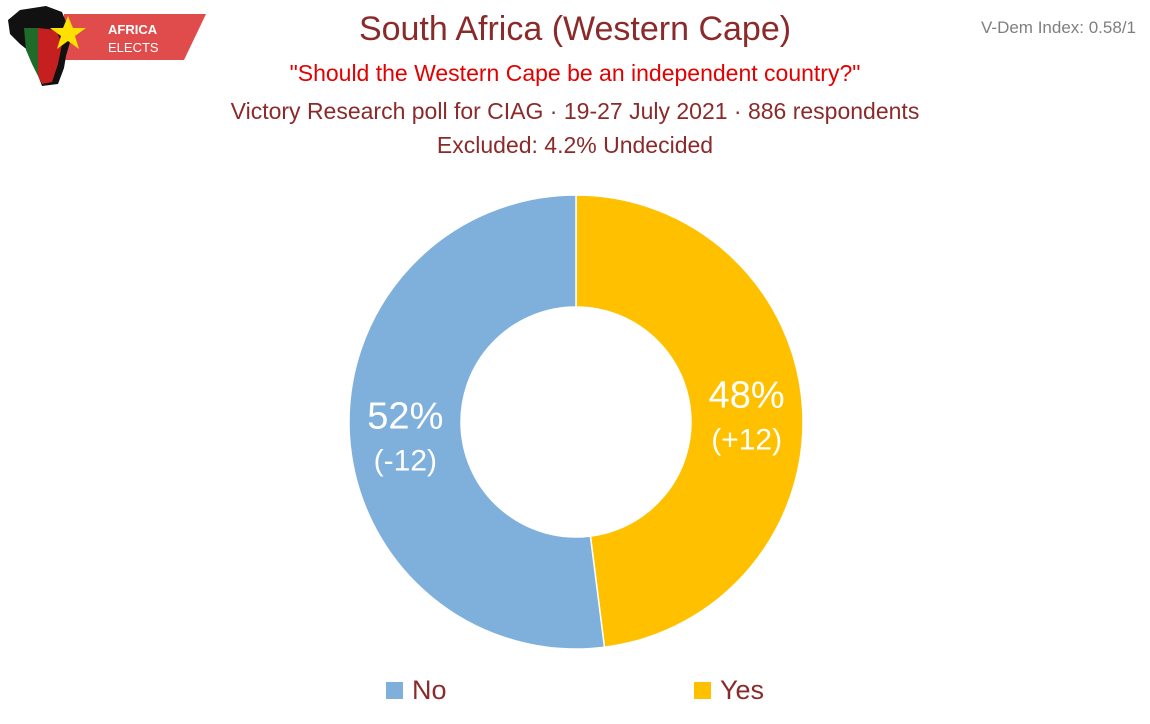 The image size is (1150, 724). What do you see at coordinates (405, 461) in the screenshot?
I see `donut-change-label-no: (-12)` at bounding box center [405, 461].